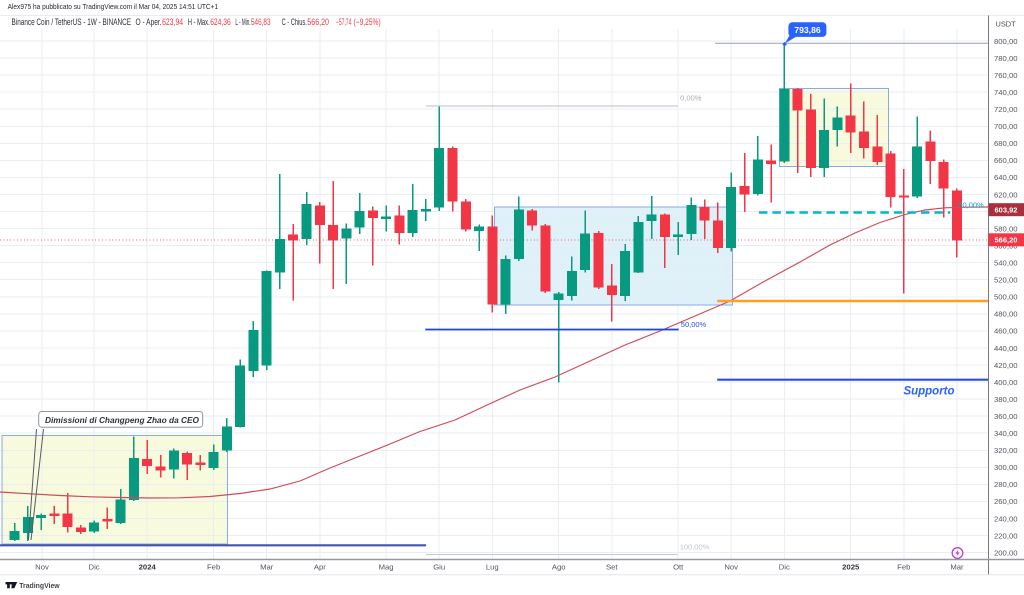 Image resolution: width=1024 pixels, height=595 pixels. Describe the element at coordinates (199, 22) in the screenshot. I see `svg-text: H - Max.` at that location.